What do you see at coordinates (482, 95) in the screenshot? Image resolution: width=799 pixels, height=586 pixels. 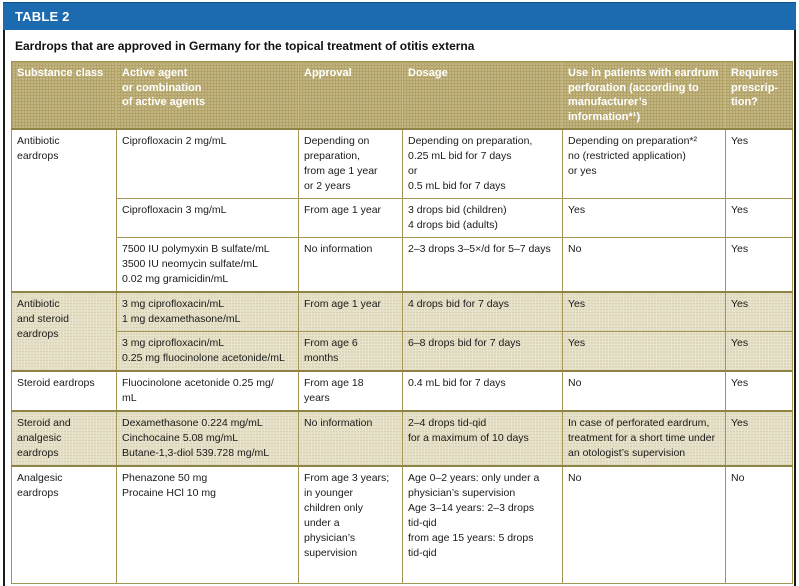 I see `col-header-dosage: Dosage` at bounding box center [482, 95].